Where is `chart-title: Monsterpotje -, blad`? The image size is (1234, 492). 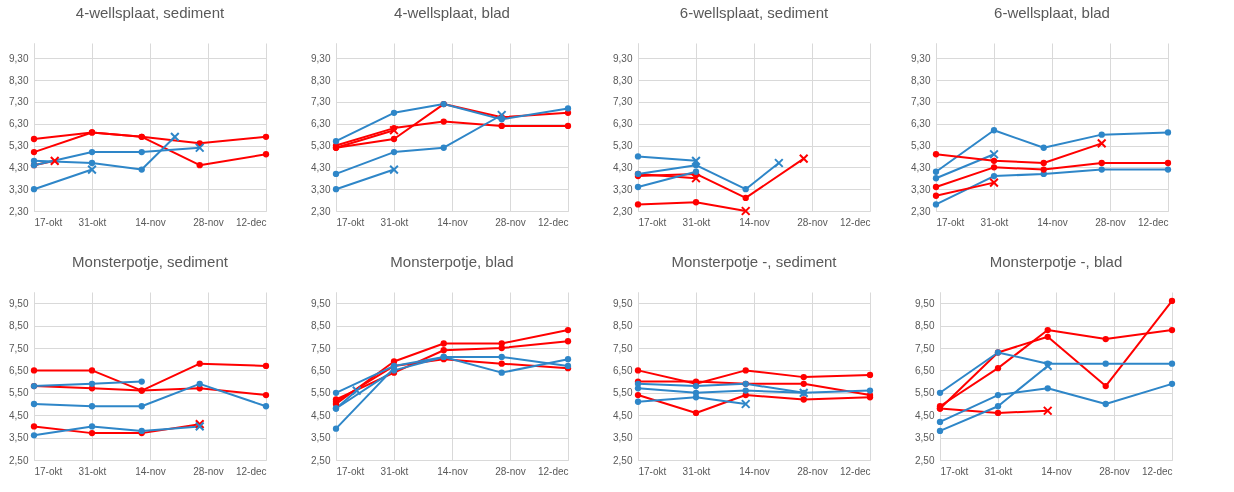
chart-title: Monsterpotje -, blad is located at coordinates (1056, 261).